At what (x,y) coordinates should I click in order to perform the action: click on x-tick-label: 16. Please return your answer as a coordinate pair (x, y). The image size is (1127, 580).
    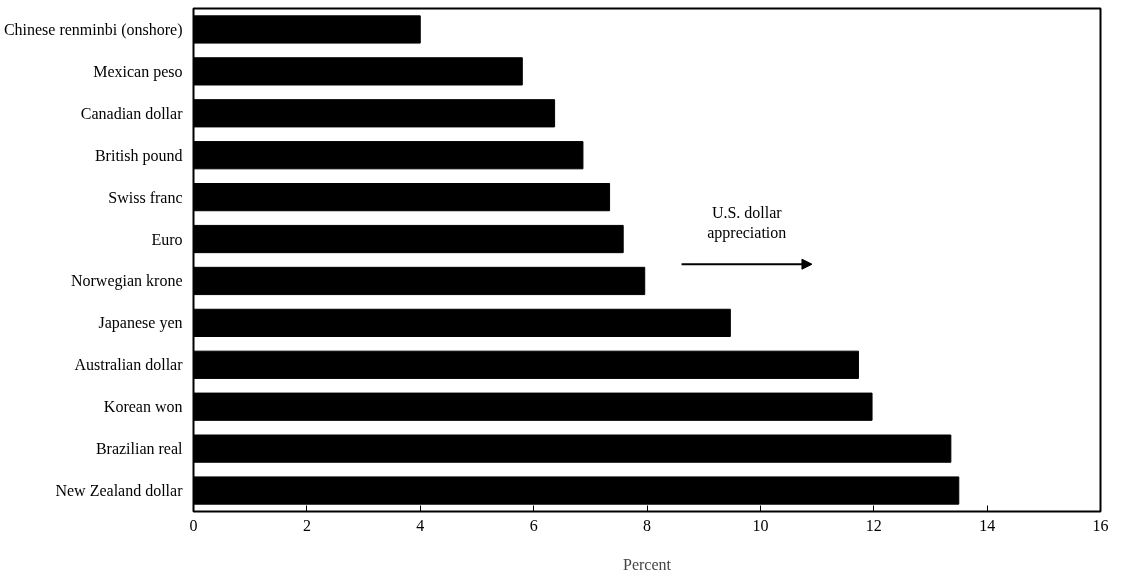
    Looking at the image, I should click on (1100, 525).